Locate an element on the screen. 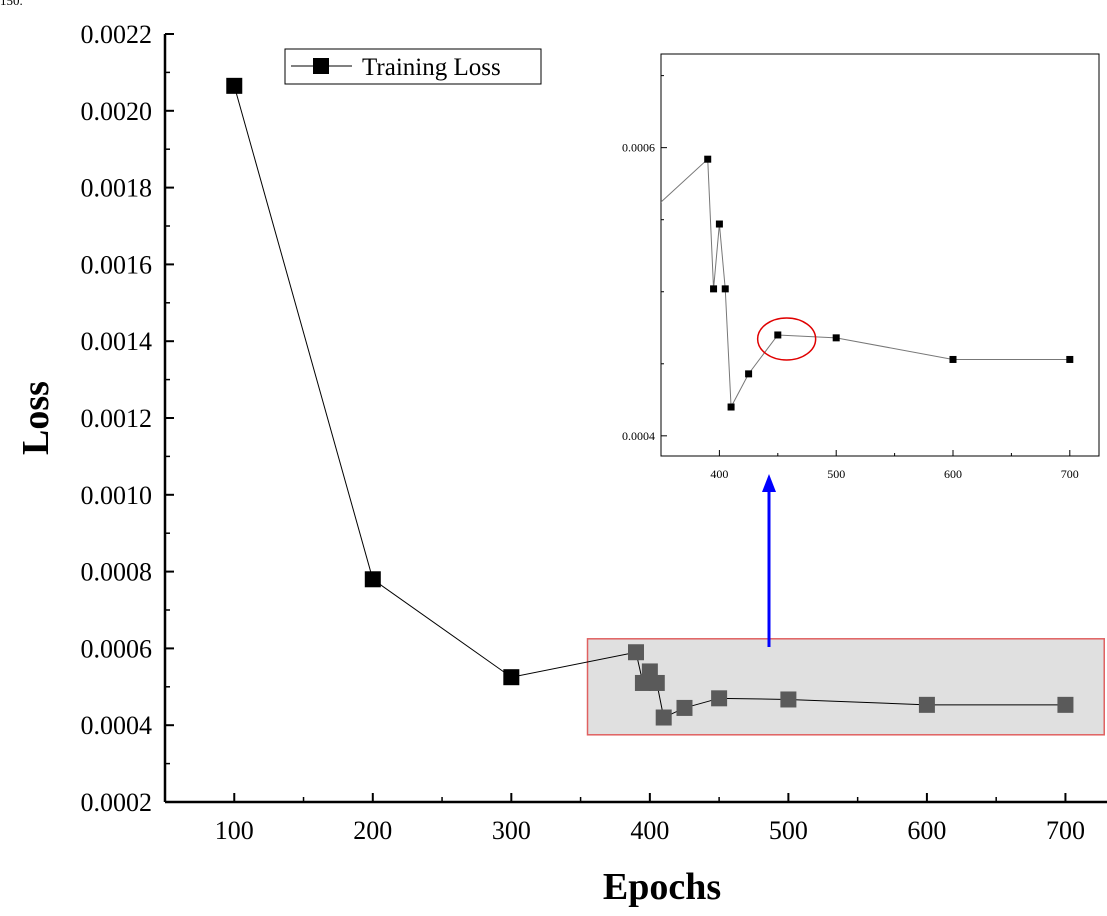  inset-x-tick-label: 400 is located at coordinates (719, 474).